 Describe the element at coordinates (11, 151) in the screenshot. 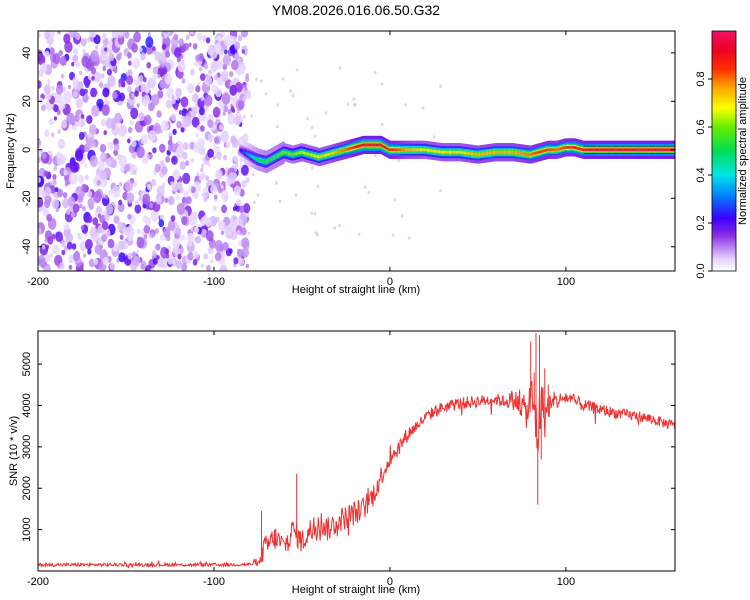

I see `spectrogram-y-label: Frequency (Hz)` at that location.